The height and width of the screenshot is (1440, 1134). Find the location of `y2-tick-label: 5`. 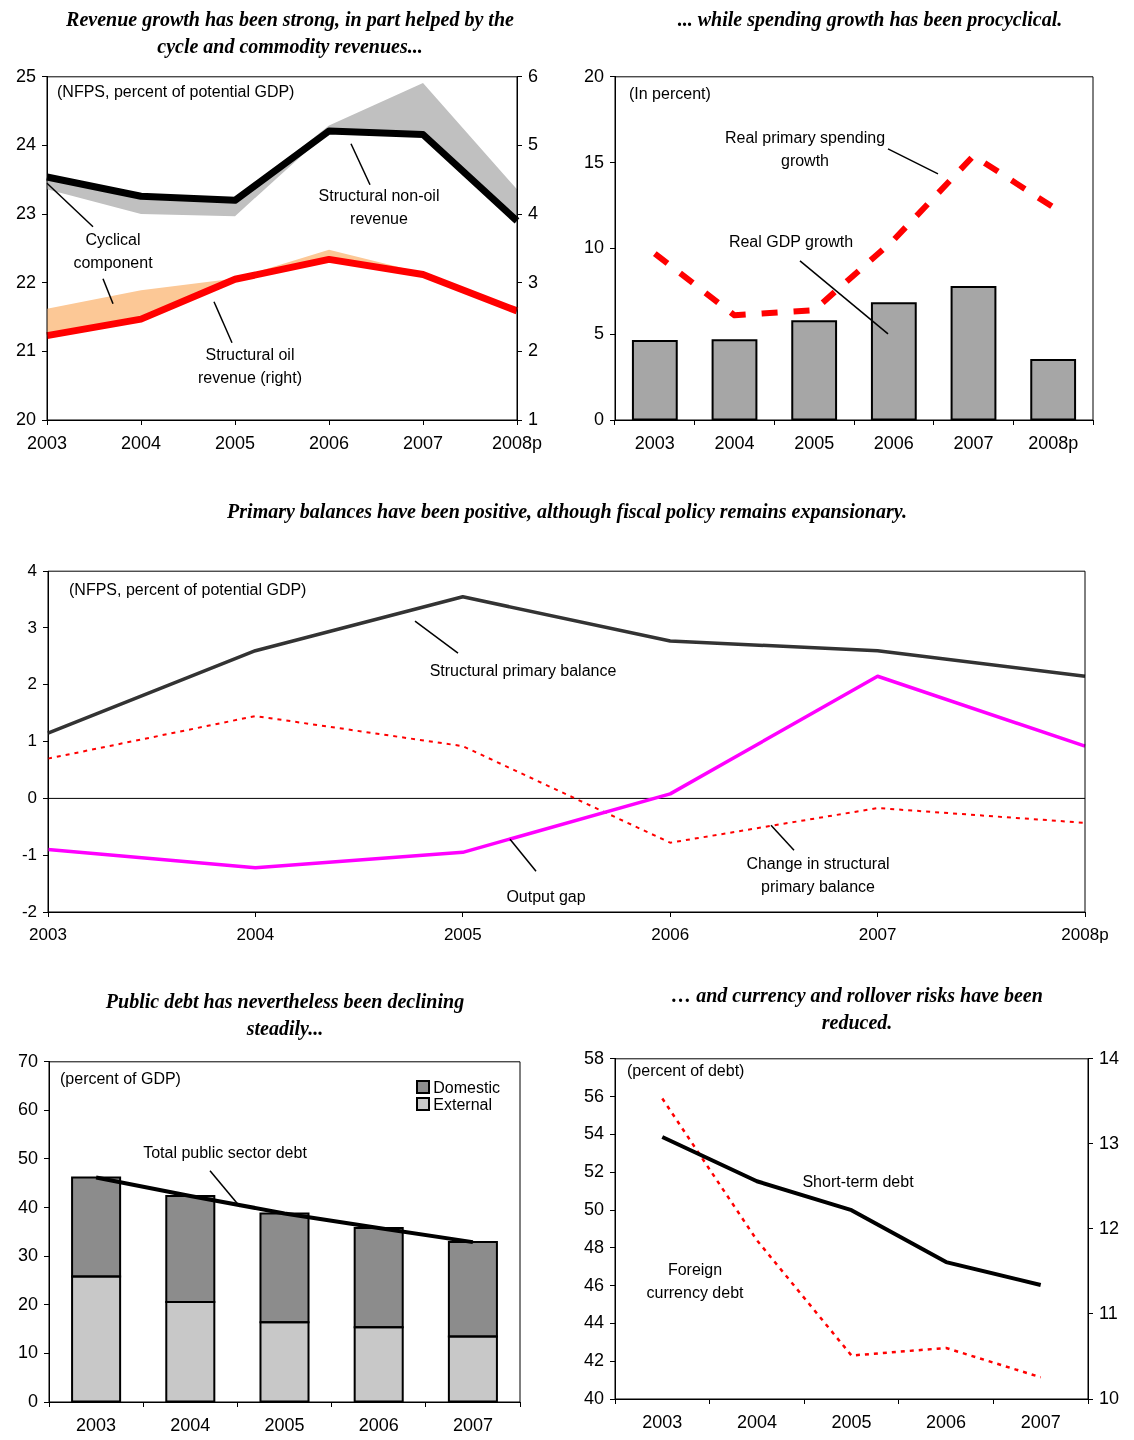

y2-tick-label: 5 is located at coordinates (533, 144).